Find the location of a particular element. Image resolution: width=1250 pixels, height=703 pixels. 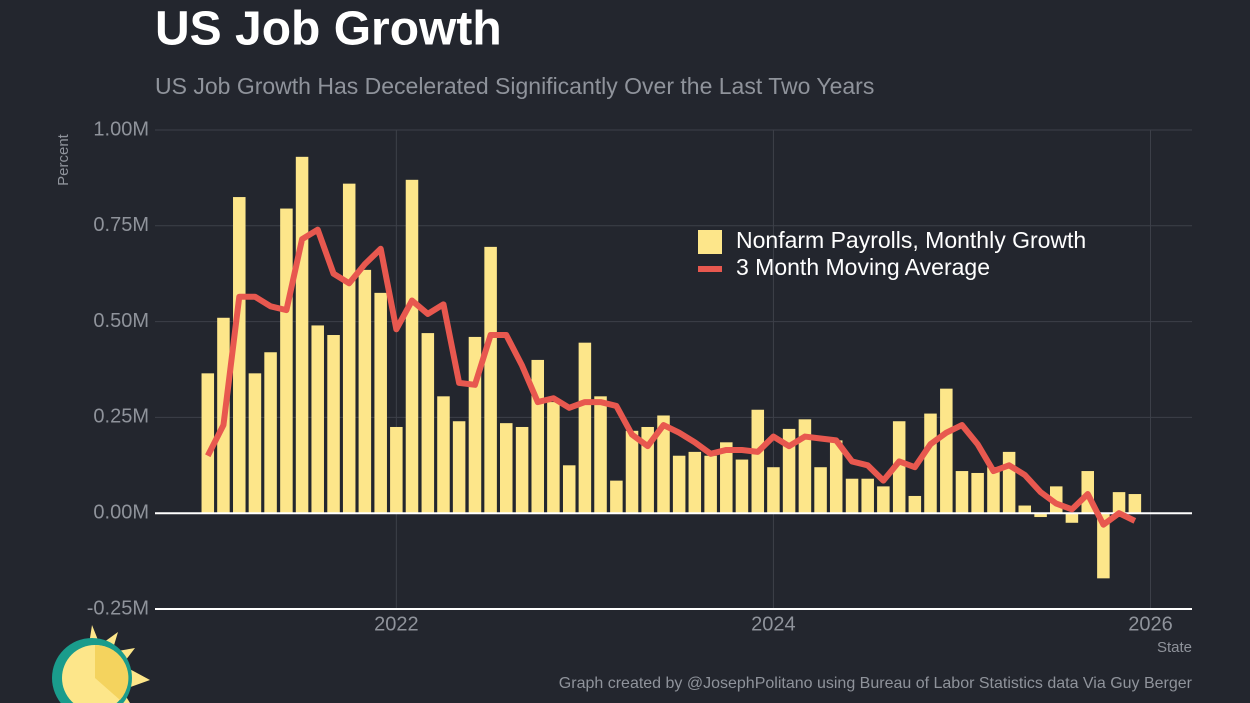

y-axis-label: Percent is located at coordinates (63, 159).